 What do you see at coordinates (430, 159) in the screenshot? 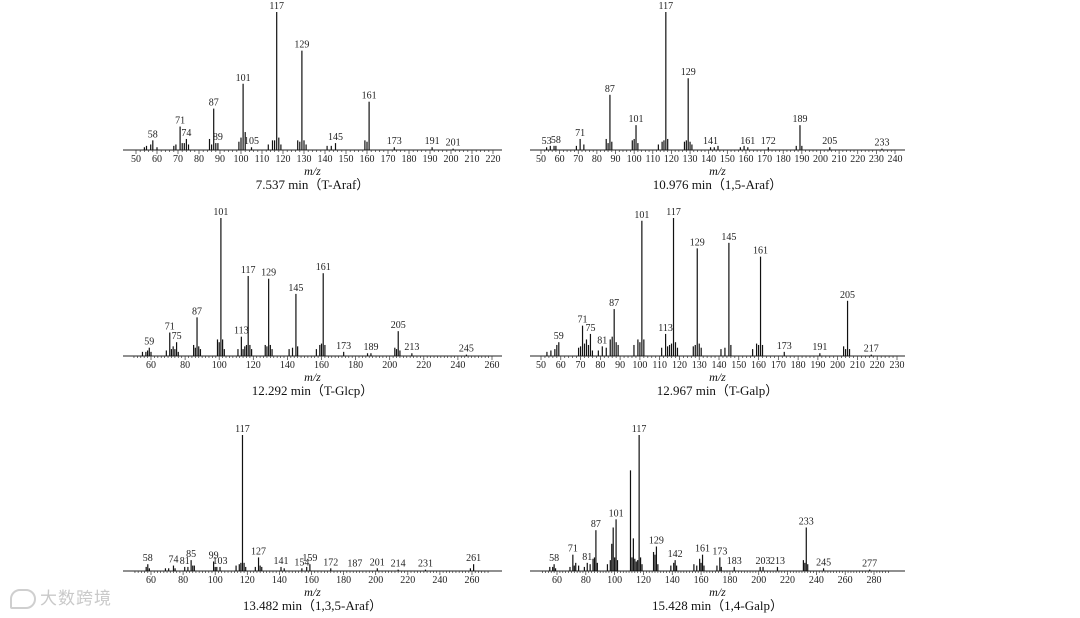
I see `x-tick-label: 190` at bounding box center [430, 159].